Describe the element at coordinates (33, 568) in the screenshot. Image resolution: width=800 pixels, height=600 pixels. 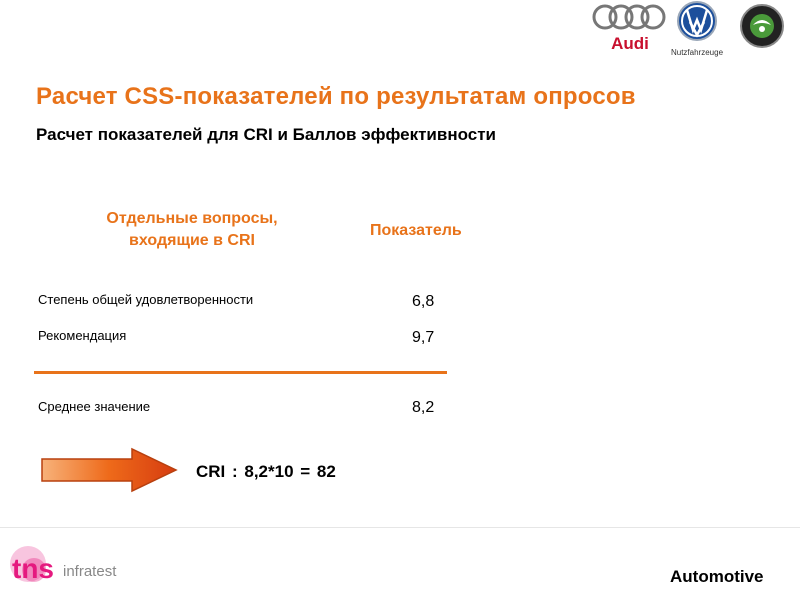
I see `tns-logo-main: tns` at that location.